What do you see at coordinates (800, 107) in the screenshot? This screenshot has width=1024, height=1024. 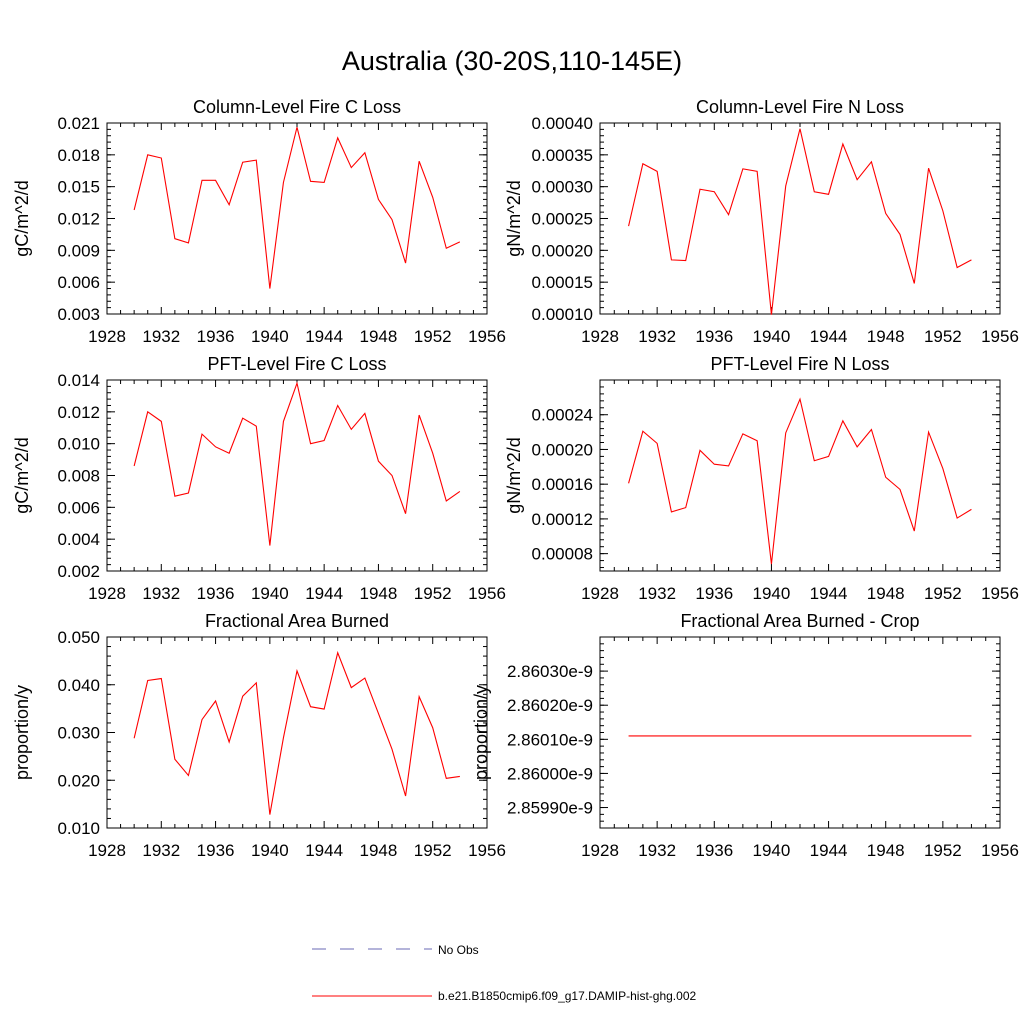 I see `panel-title: Column-Level Fire N Loss` at bounding box center [800, 107].